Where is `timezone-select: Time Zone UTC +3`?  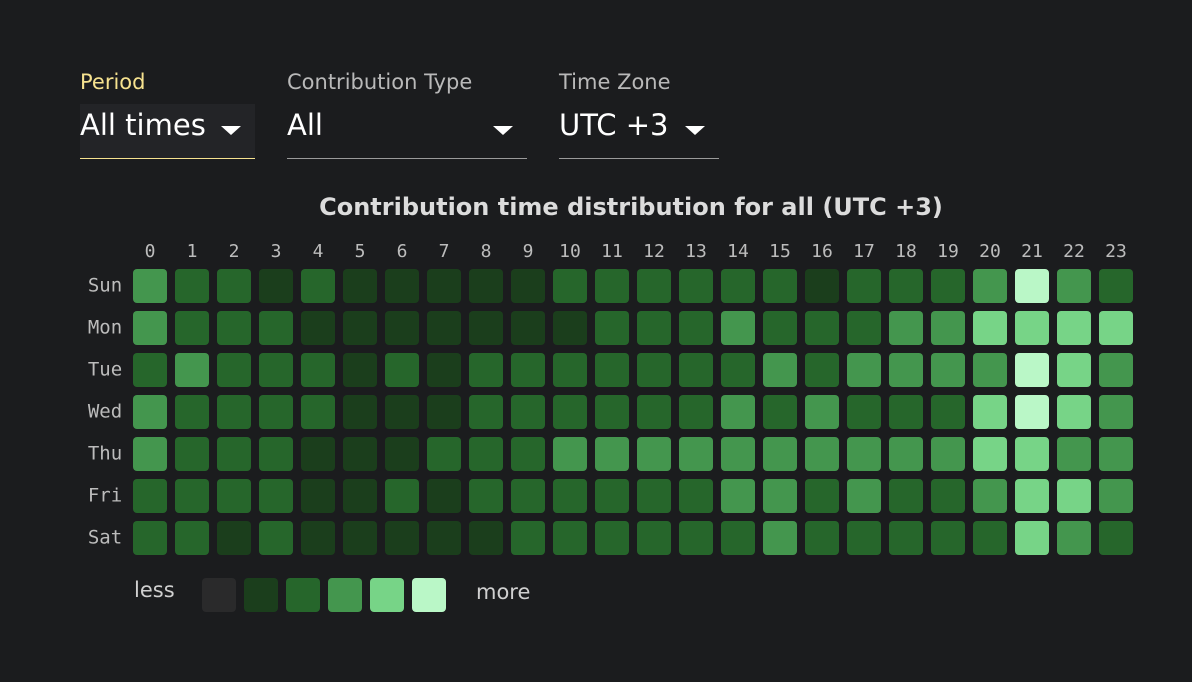 timezone-select: Time Zone UTC +3 is located at coordinates (639, 113).